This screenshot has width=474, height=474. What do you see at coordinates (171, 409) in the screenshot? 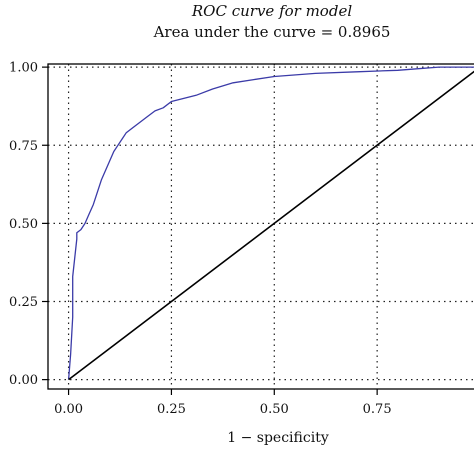
I see `x-tick-label-1: 0.25` at bounding box center [171, 409].